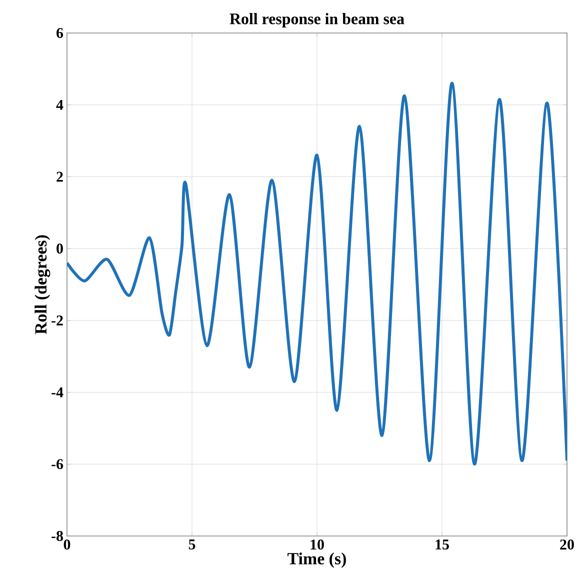 The height and width of the screenshot is (570, 586). I want to click on y-tick-label: 4, so click(60, 105).